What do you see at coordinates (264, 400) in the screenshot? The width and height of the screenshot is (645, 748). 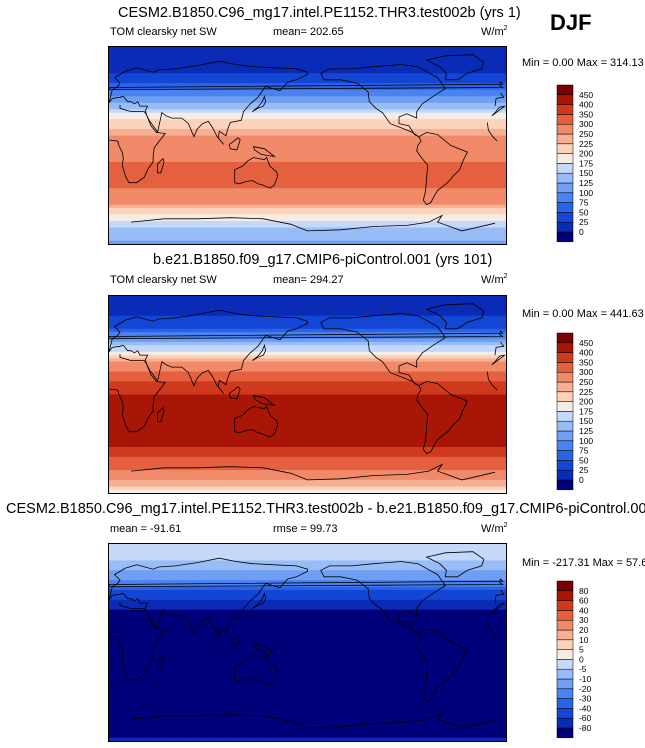 I see `panel-2-coastline-new-guinea` at bounding box center [264, 400].